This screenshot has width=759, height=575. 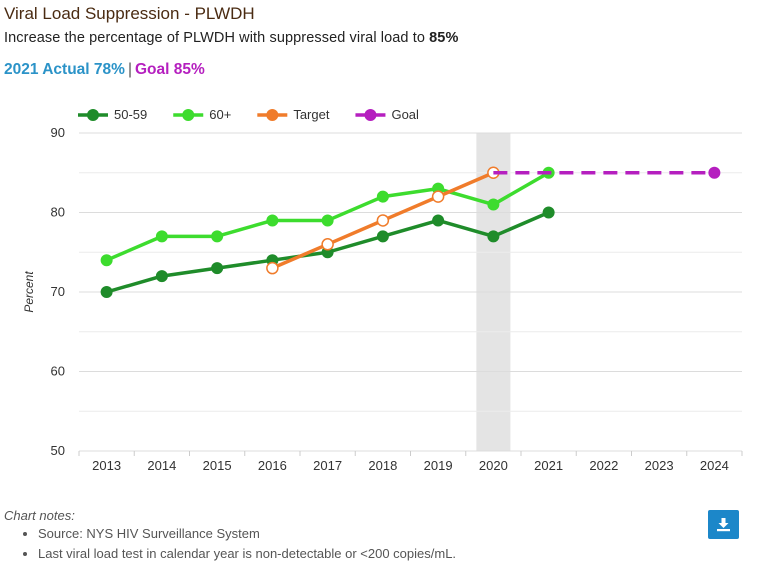 What do you see at coordinates (106, 260) in the screenshot?
I see `point-60-2013` at bounding box center [106, 260].